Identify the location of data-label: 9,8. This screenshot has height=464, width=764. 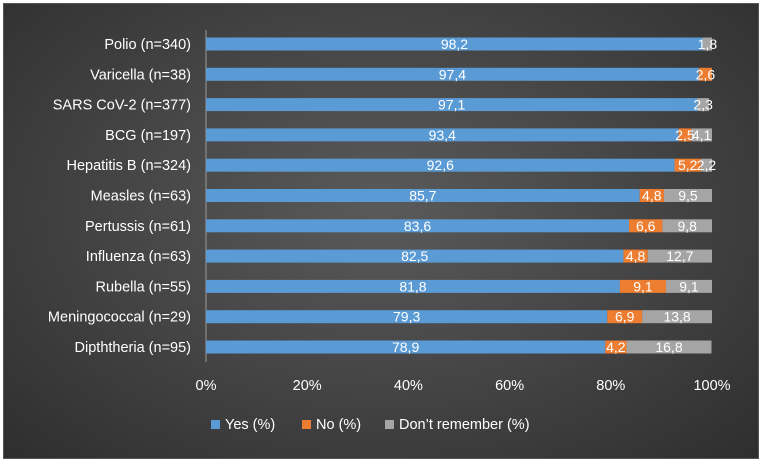
(687, 226).